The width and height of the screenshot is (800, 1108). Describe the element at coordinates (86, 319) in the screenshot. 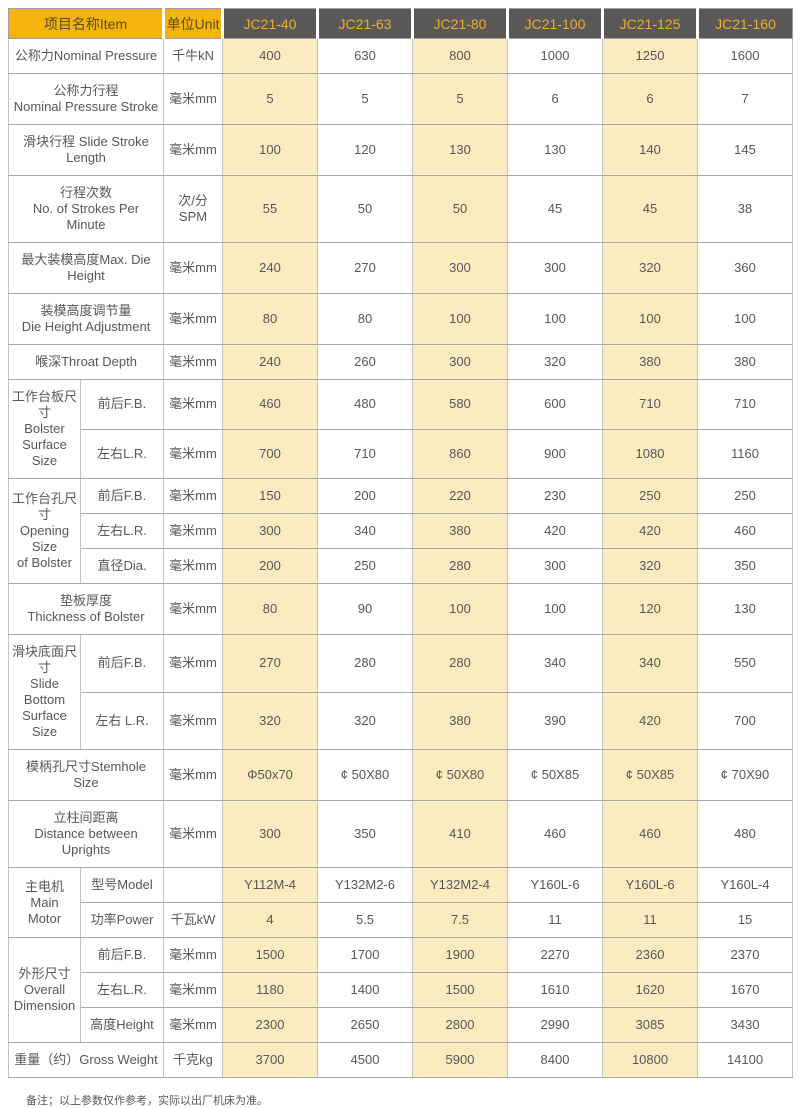

I see `row-item-label: 装模高度调节量 Die Height Adjustment` at that location.